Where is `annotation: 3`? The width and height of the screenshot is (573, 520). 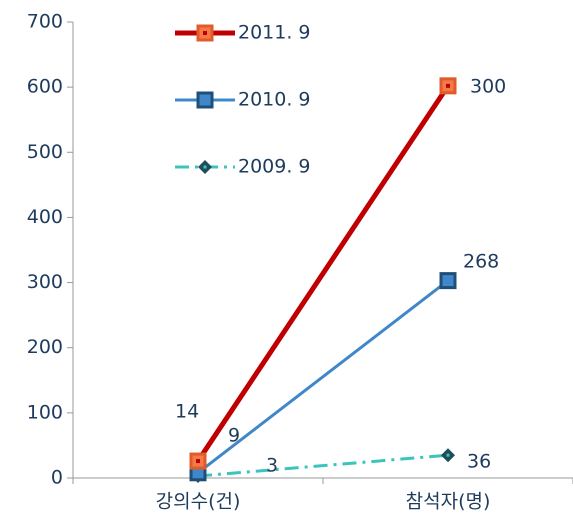
annotation: 3 is located at coordinates (272, 466).